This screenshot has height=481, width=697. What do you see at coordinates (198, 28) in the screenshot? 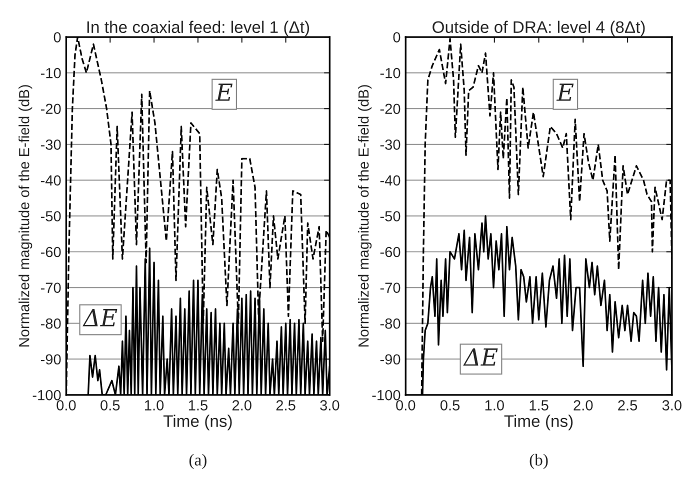
I see `chart-title: In the coaxial feed: level 1 (Δt)` at bounding box center [198, 28].